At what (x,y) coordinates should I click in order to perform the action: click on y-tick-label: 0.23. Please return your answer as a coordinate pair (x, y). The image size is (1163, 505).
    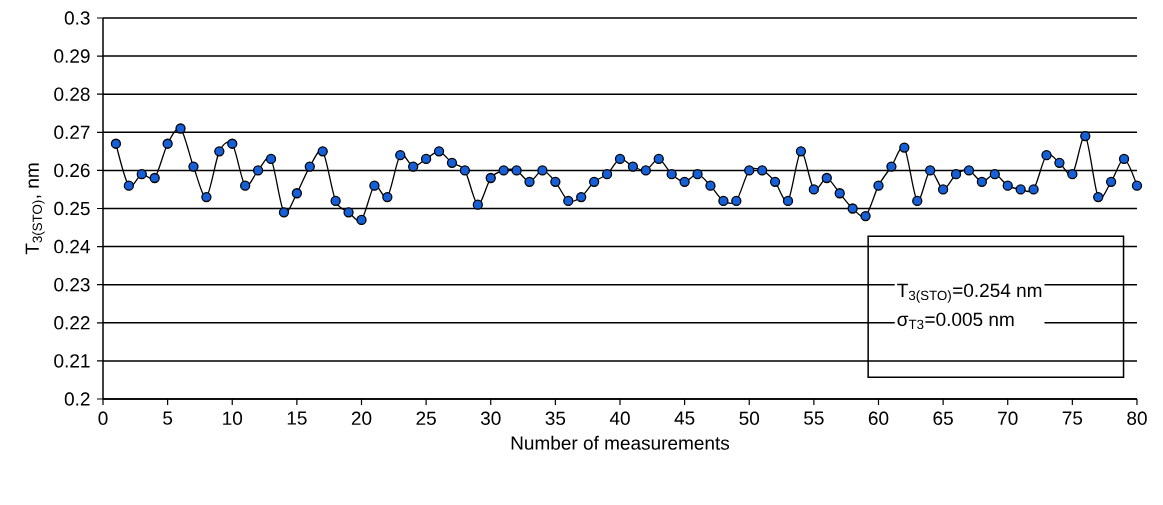
    Looking at the image, I should click on (72, 284).